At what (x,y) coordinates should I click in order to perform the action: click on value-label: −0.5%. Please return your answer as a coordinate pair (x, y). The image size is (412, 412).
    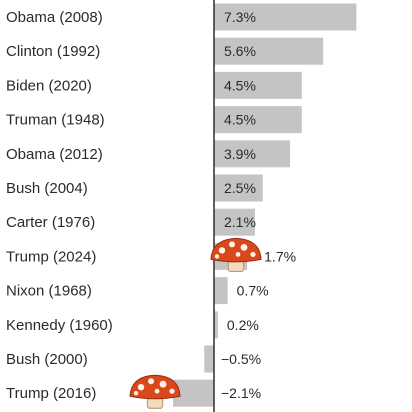
    Looking at the image, I should click on (241, 359).